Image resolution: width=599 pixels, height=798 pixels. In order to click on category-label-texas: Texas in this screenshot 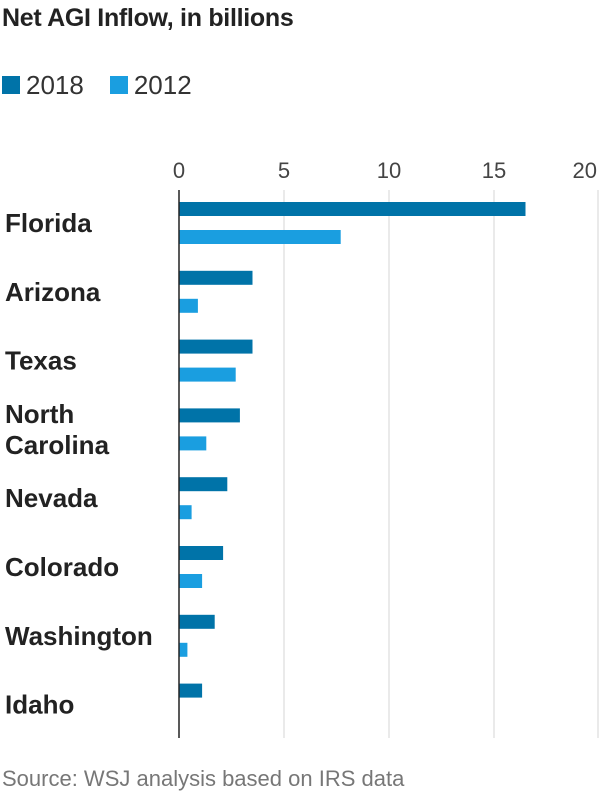, I will do `click(41, 361)`.